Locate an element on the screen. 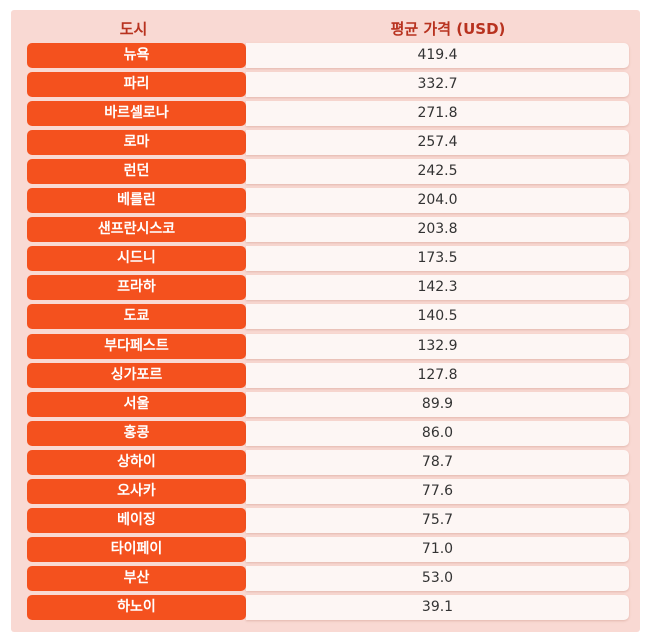  table-row: 홍콩 86.0 is located at coordinates (328, 433).